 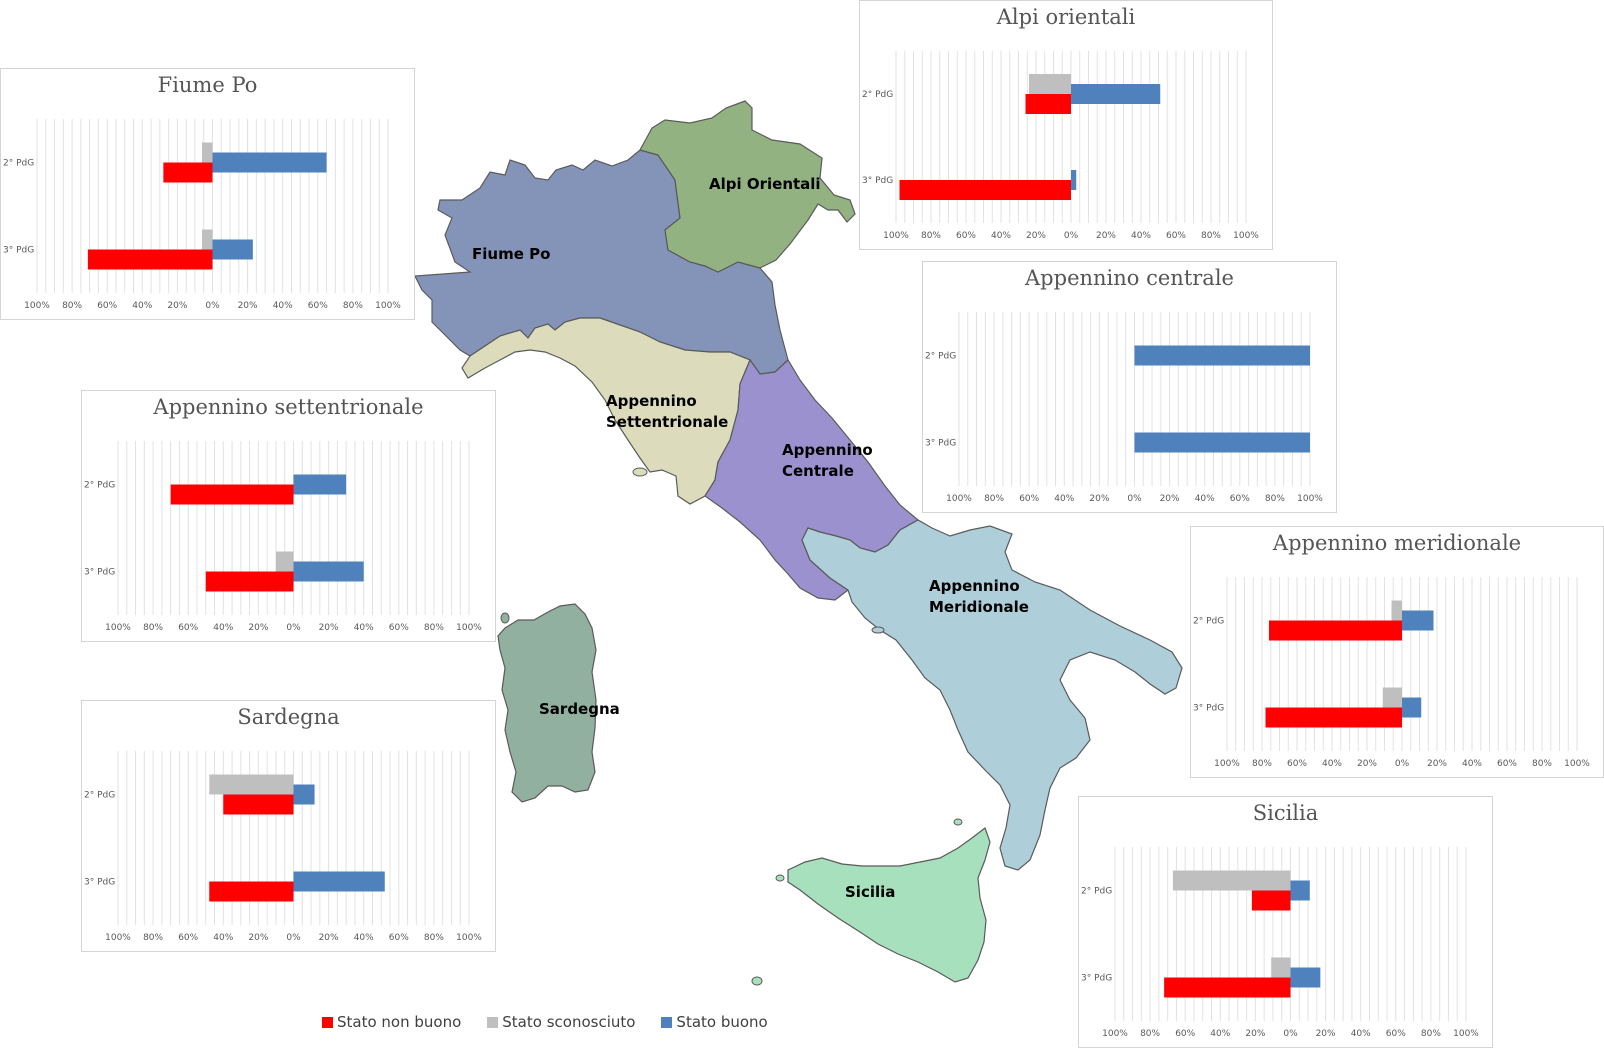 I want to click on region-label-appennino-centrale: Appennino Centrale, so click(x=827, y=460).